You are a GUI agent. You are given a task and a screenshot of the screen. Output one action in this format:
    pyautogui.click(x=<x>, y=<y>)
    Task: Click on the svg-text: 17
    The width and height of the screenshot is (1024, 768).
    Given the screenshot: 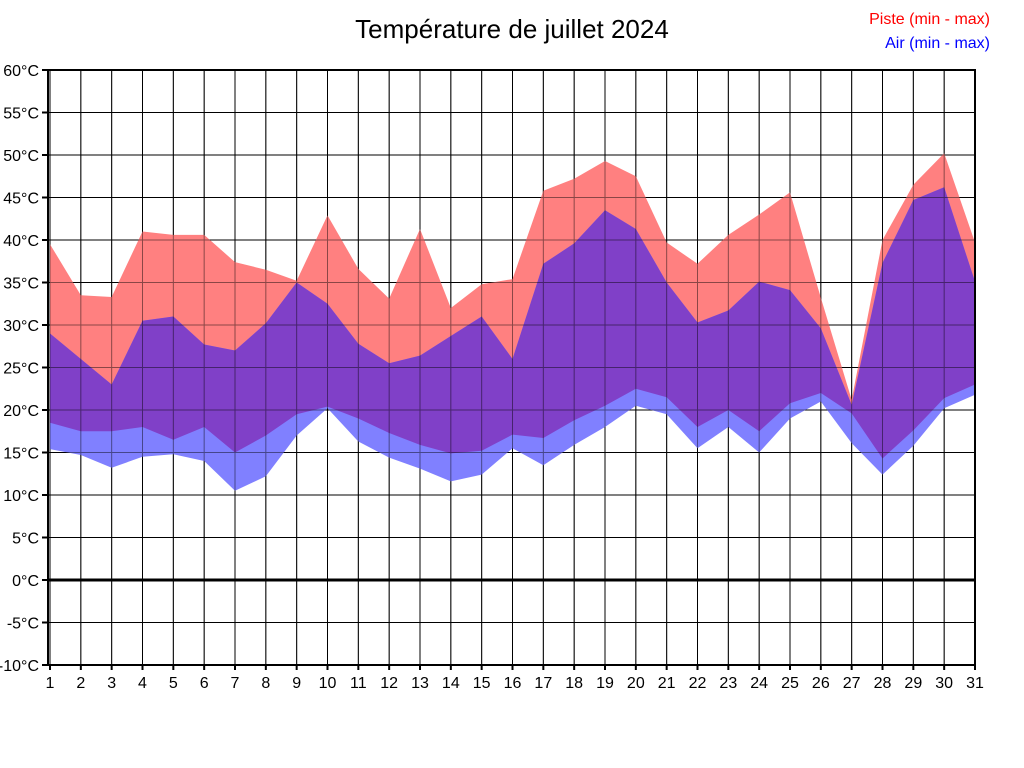 What is the action you would take?
    pyautogui.click(x=543, y=683)
    